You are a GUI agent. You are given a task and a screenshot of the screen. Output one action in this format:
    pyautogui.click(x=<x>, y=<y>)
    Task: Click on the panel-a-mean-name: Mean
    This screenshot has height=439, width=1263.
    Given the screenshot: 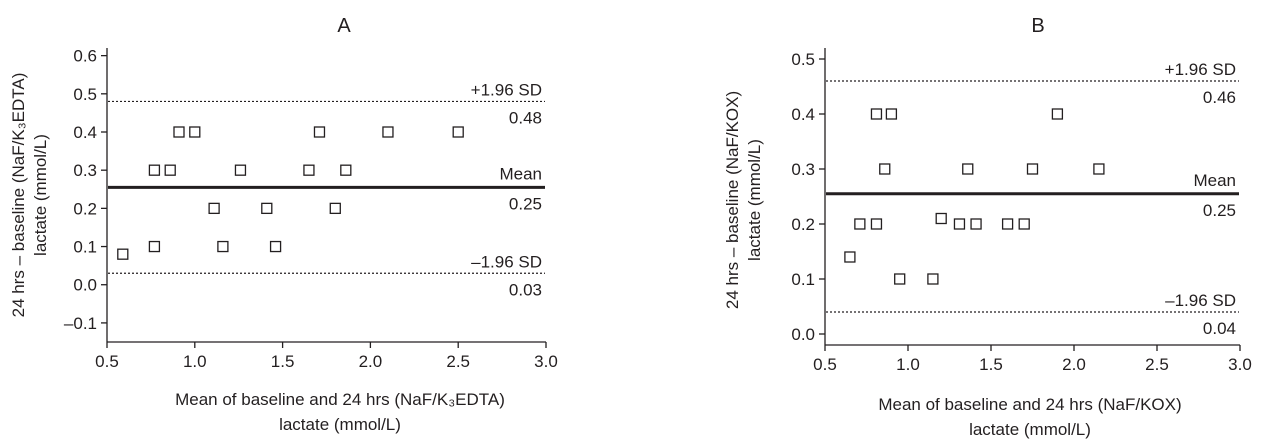 What is the action you would take?
    pyautogui.click(x=520, y=173)
    